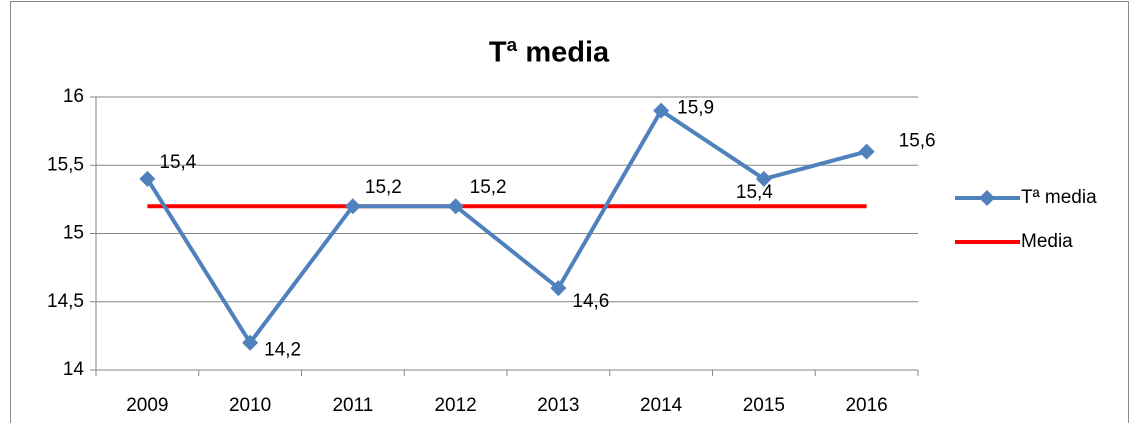  Describe the element at coordinates (558, 405) in the screenshot. I see `x-tick-label: 2013` at that location.